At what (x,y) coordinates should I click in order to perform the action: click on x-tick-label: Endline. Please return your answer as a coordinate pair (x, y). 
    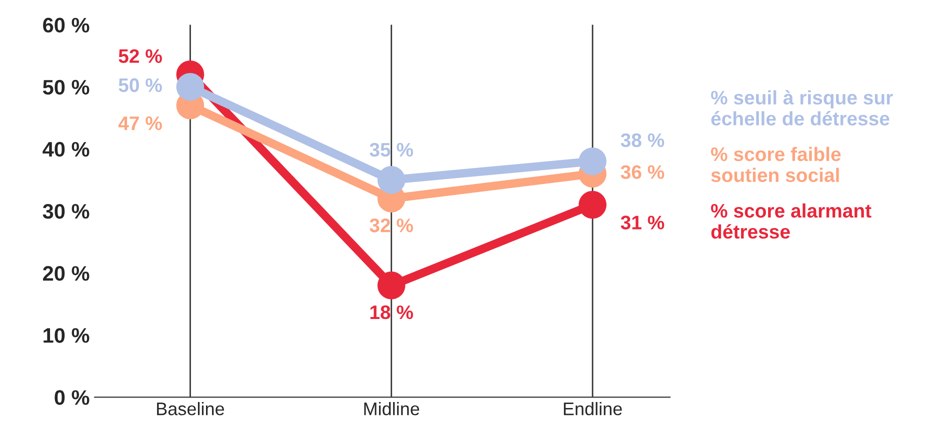
    Looking at the image, I should click on (593, 409).